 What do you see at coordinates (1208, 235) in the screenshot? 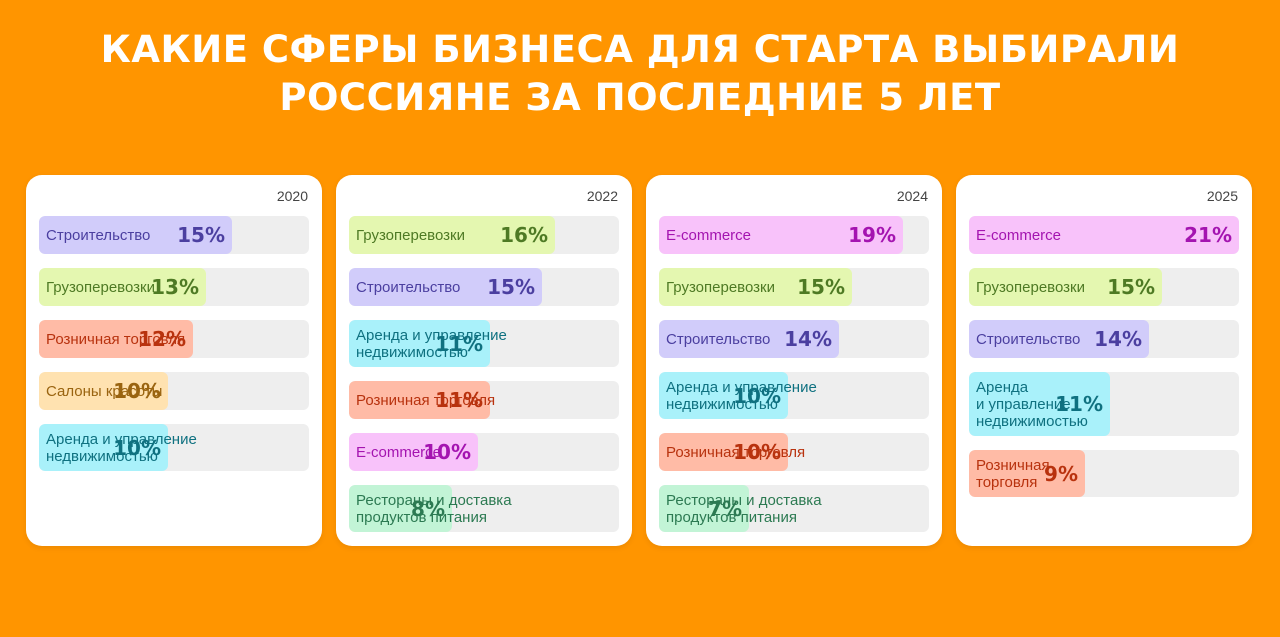
I see `bar-value-label: 21%` at bounding box center [1208, 235].